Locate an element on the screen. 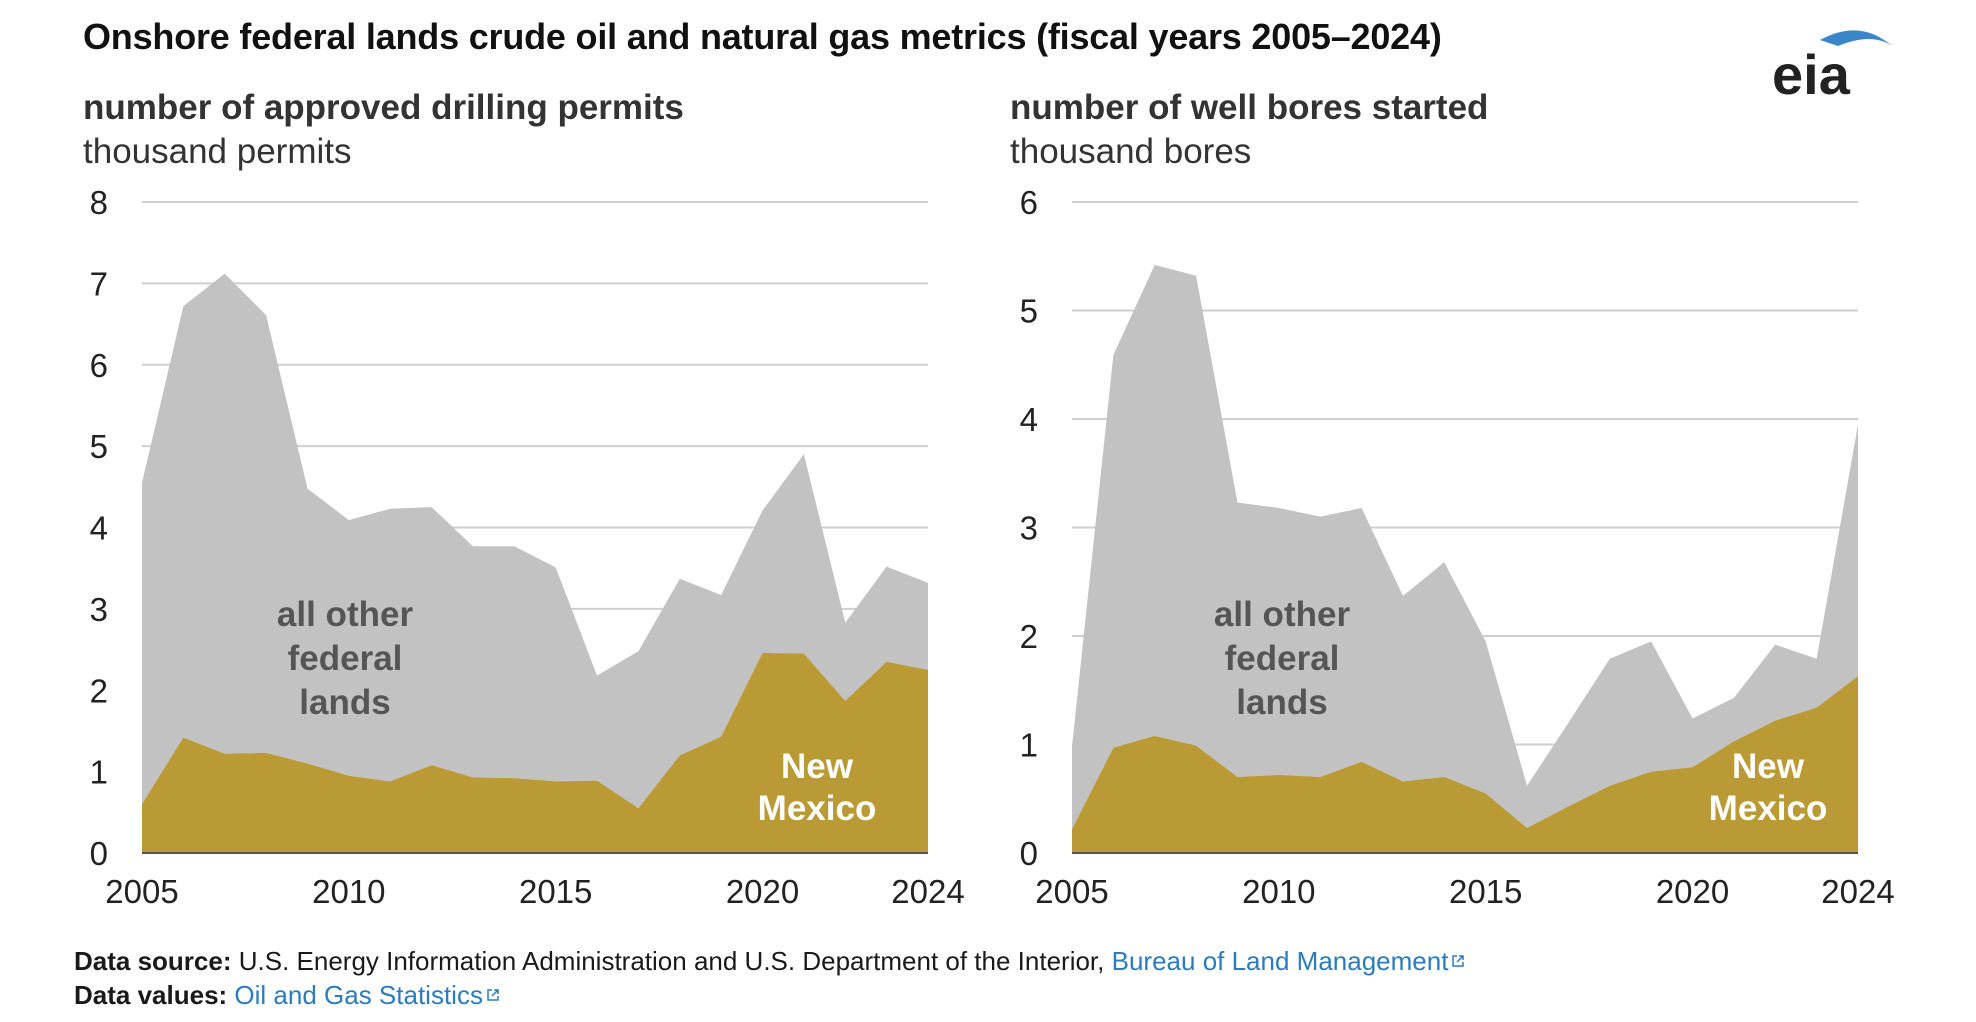  blm-link: Bureau of Land Management is located at coordinates (1280, 961).